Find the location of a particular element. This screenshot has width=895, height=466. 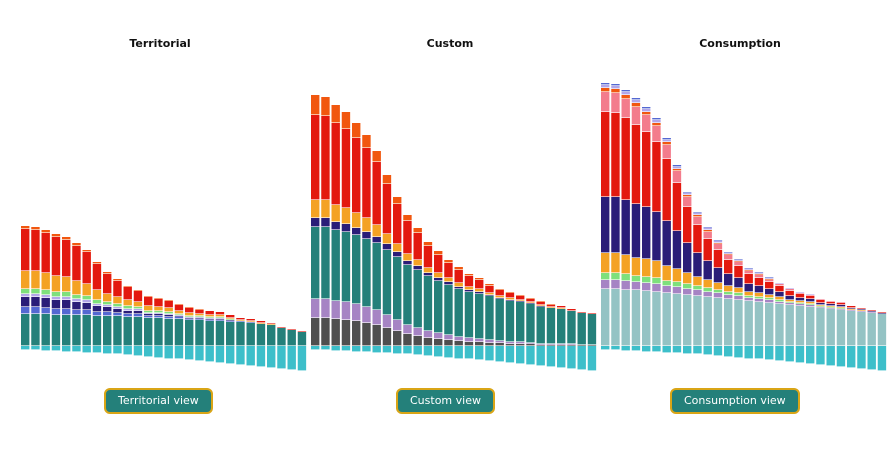

consumption-view-button: Consumption view is located at coordinates (735, 401).